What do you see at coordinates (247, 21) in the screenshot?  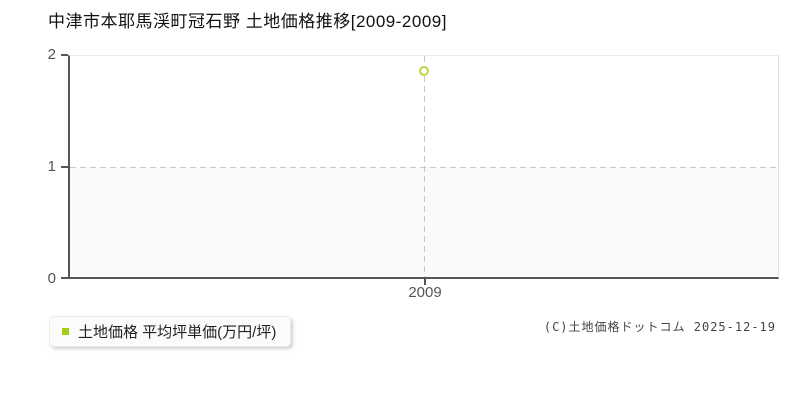 I see `chart-title: 中津市本耶馬渓町冠石野 土地価格推移[2009-2009]` at bounding box center [247, 21].